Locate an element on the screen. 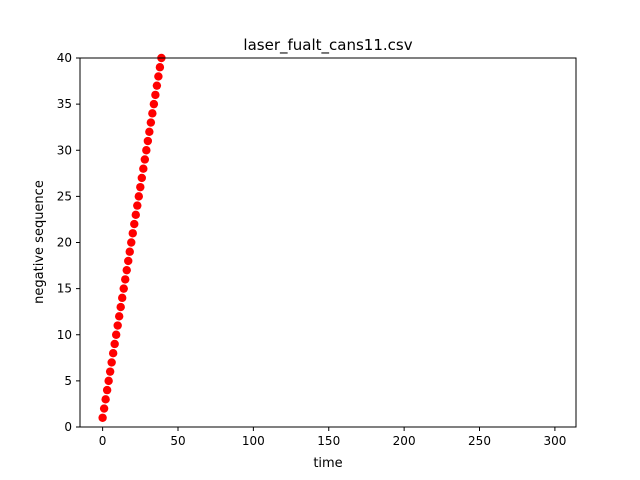 This screenshot has height=480, width=640. x-axis-label: time is located at coordinates (327, 463).